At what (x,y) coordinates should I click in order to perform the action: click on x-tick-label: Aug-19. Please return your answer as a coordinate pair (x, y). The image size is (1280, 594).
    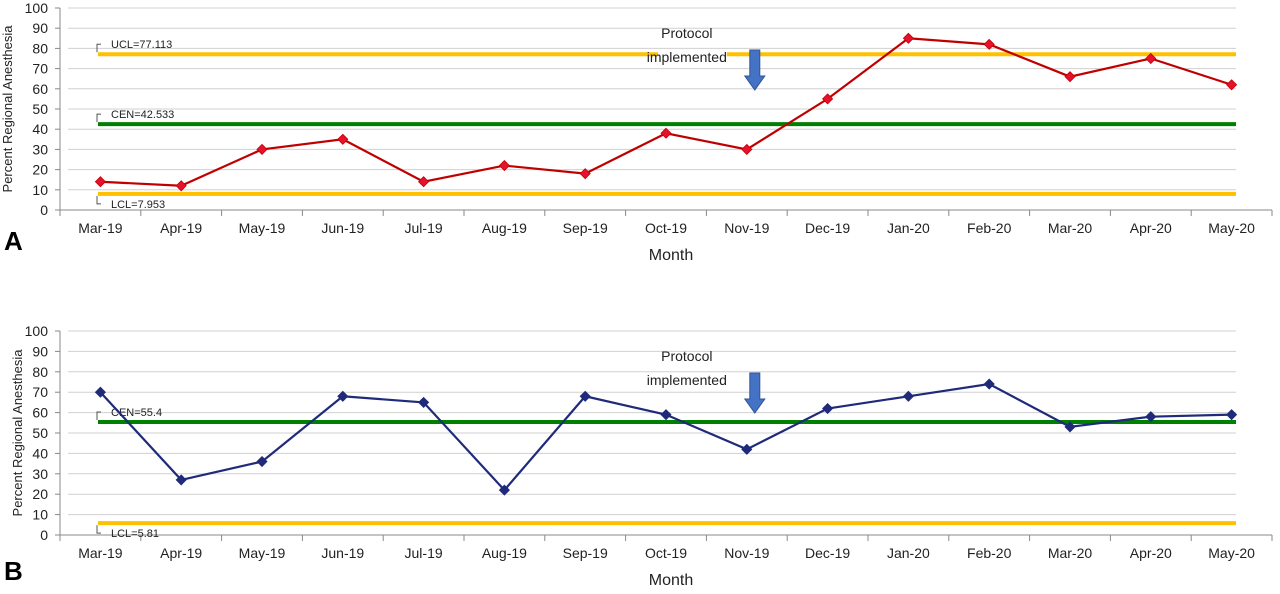
    Looking at the image, I should click on (504, 228).